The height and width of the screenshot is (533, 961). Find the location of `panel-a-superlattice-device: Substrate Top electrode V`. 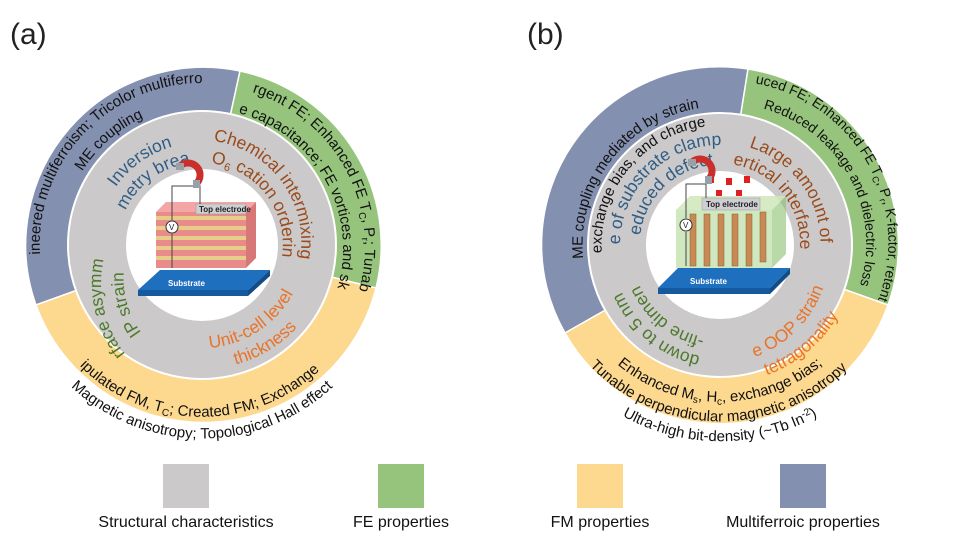

panel-a-superlattice-device: Substrate Top electrode V is located at coordinates (204, 227).